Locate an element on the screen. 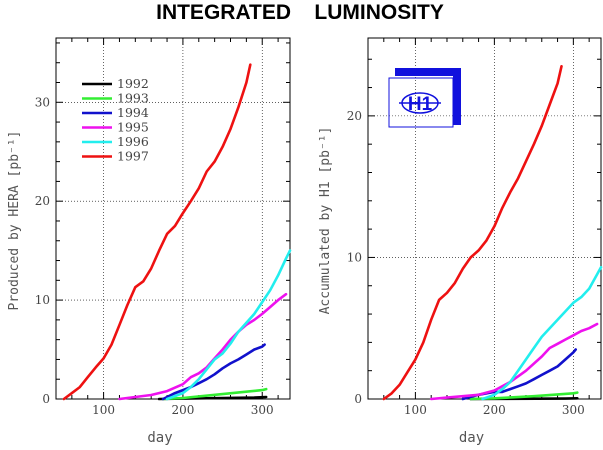 The height and width of the screenshot is (450, 603). y-axis-label: Produced by HERA [pb⁻¹] is located at coordinates (14, 220).